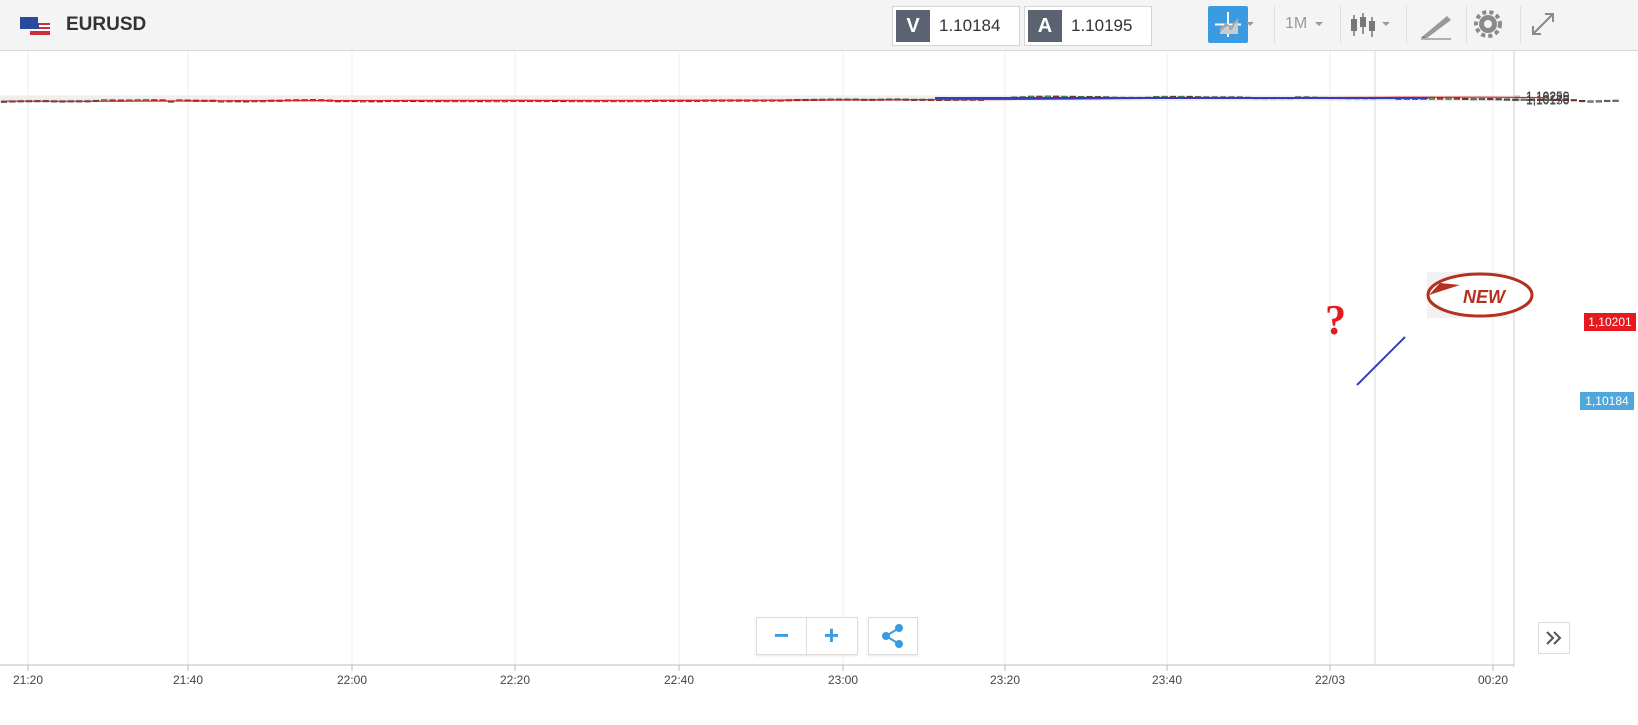  I want to click on scroll-right-button, so click(1554, 638).